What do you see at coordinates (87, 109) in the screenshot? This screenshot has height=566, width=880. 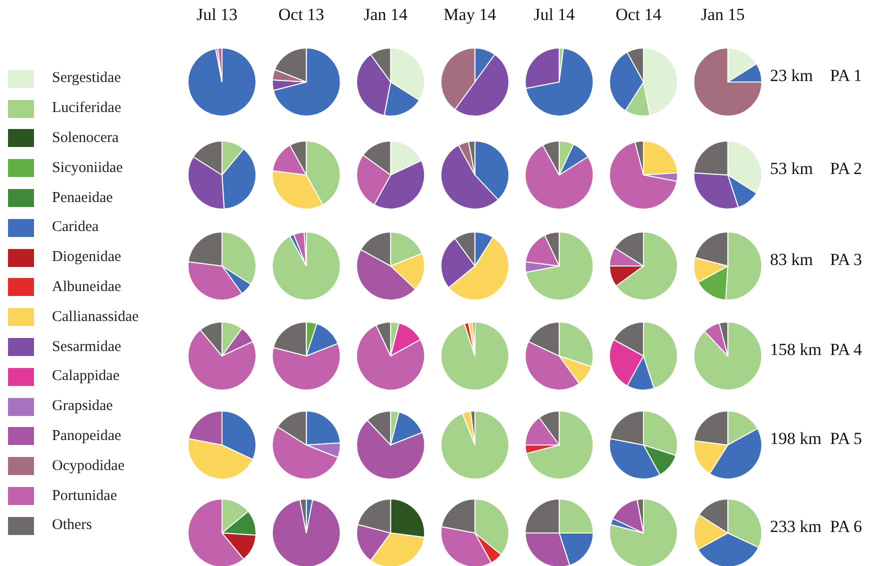 I see `legend-label: Luciferidae` at bounding box center [87, 109].